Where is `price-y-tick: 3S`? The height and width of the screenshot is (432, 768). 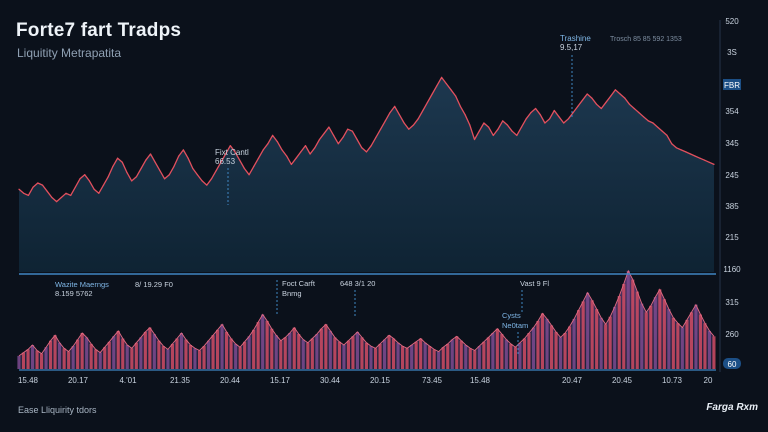 price-y-tick: 3S is located at coordinates (732, 52).